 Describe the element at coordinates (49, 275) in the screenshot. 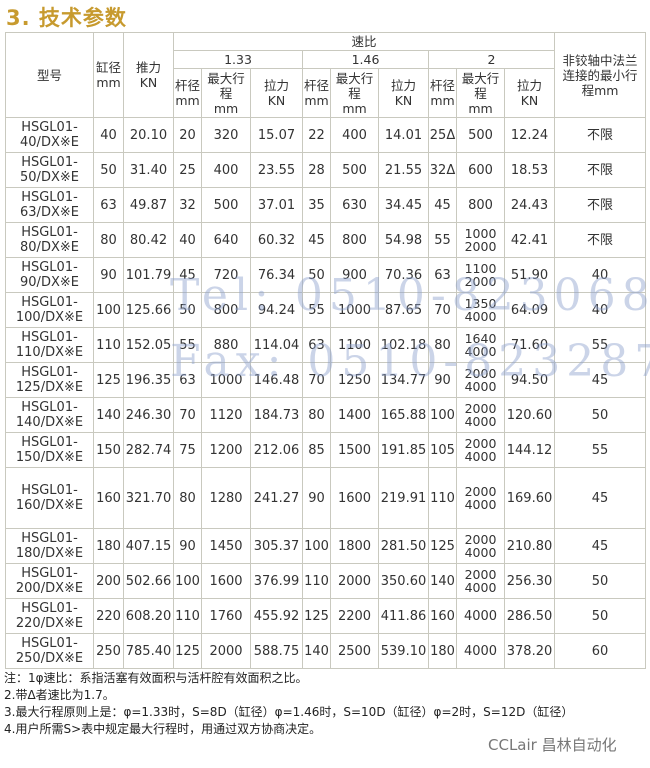

I see `cell-model: HSGL01- 90/DX※E` at that location.